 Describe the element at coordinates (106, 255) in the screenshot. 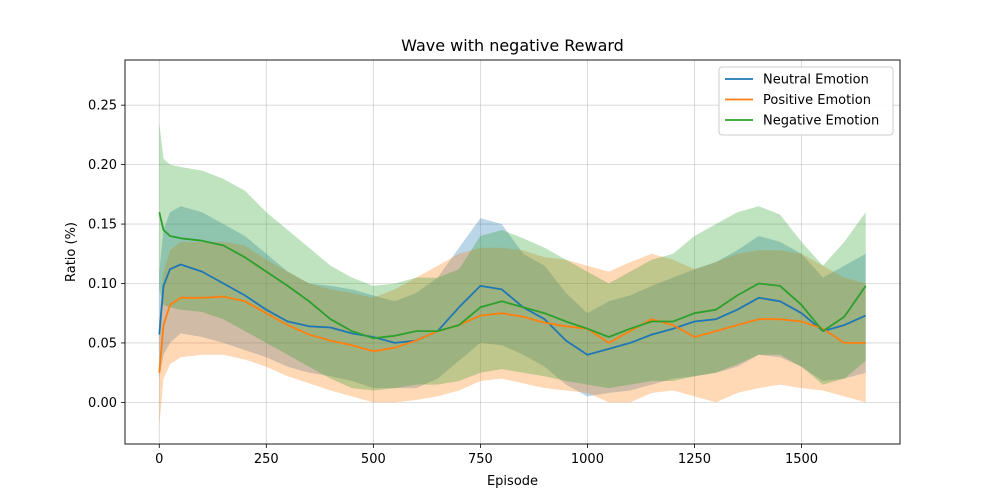

I see `y-axis-ticks: 0.00 0.05 0.10 0.15 0.20 0.25` at that location.